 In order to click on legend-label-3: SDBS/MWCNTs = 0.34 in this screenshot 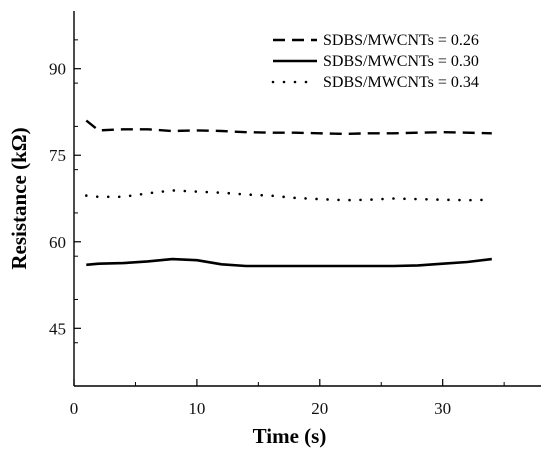, I will do `click(401, 82)`.